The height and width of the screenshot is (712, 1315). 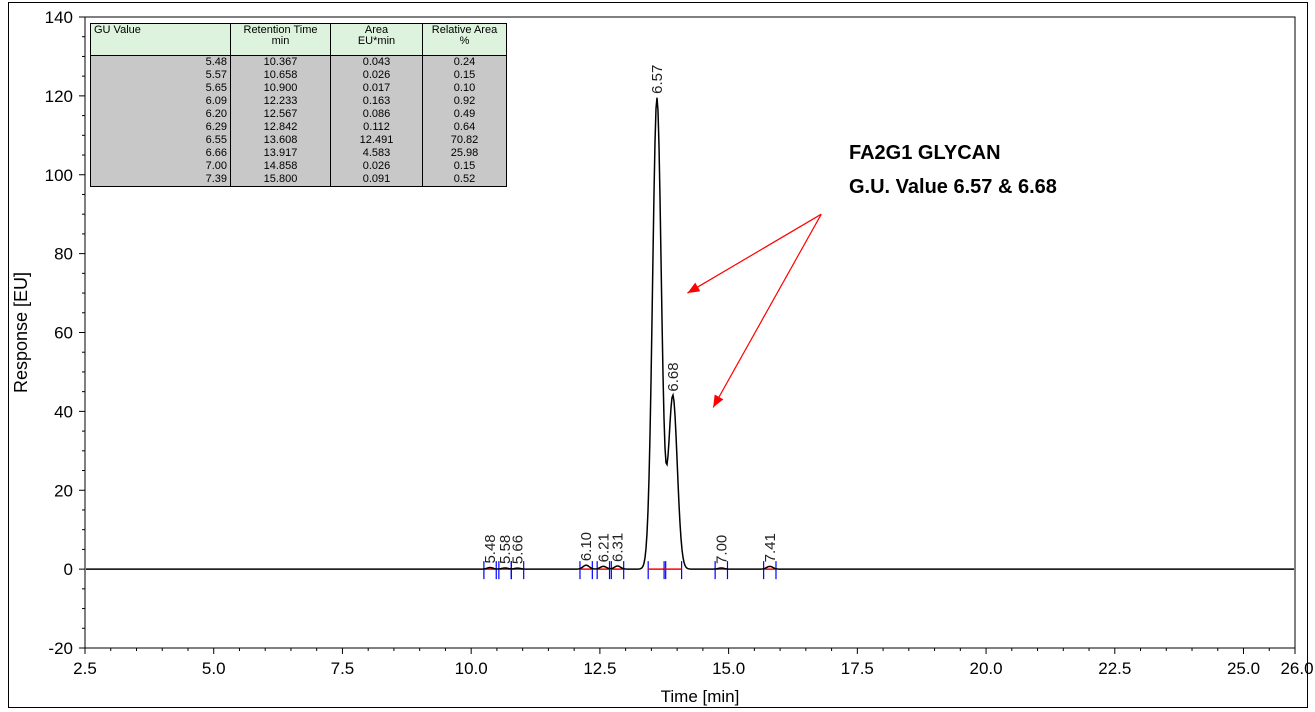 What do you see at coordinates (1114, 668) in the screenshot?
I see `x-tick-label: 22.5` at bounding box center [1114, 668].